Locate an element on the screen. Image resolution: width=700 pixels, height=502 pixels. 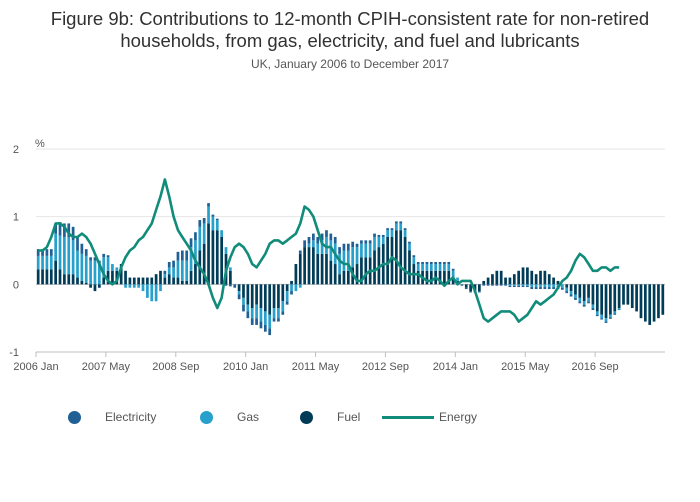
legend-item-energy: Energy is located at coordinates (429, 417).